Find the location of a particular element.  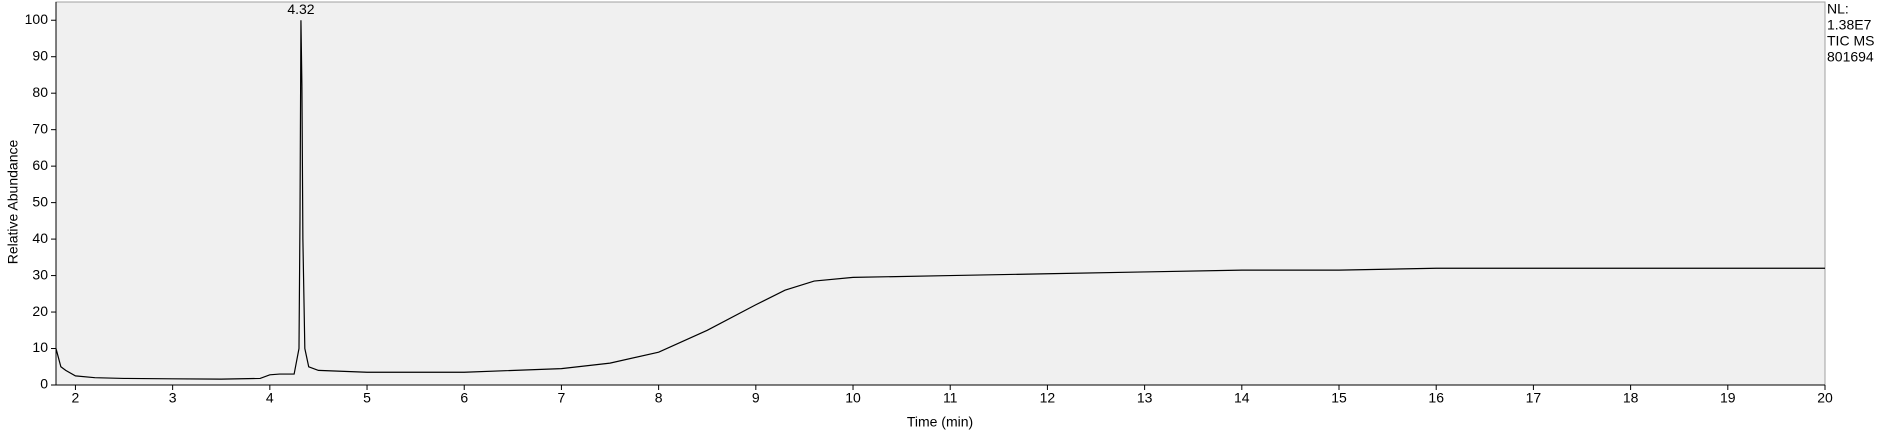

y-tick-label: 0 is located at coordinates (44, 384).